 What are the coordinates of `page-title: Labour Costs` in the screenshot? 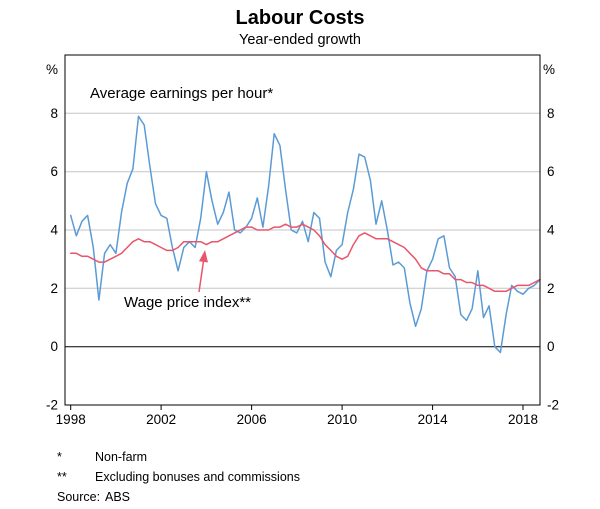 It's located at (300, 18).